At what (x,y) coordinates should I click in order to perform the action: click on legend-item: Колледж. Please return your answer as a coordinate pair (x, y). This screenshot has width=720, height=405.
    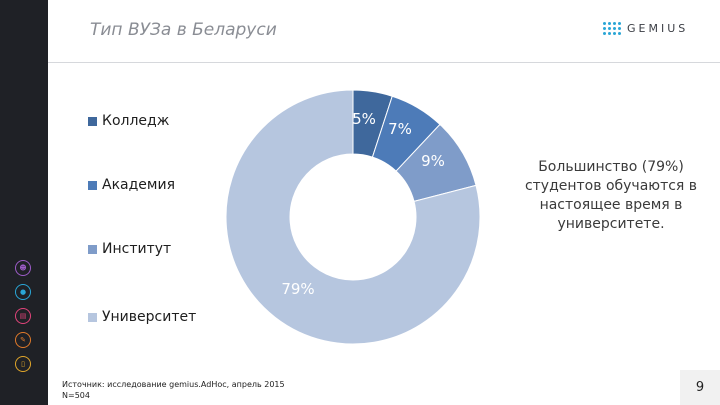
    Looking at the image, I should click on (128, 121).